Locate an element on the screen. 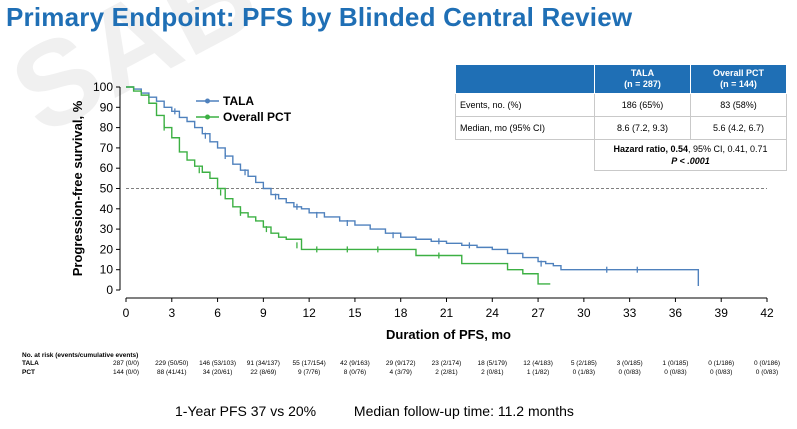 Image resolution: width=797 pixels, height=429 pixels. x-tick-label: 33 is located at coordinates (630, 313).